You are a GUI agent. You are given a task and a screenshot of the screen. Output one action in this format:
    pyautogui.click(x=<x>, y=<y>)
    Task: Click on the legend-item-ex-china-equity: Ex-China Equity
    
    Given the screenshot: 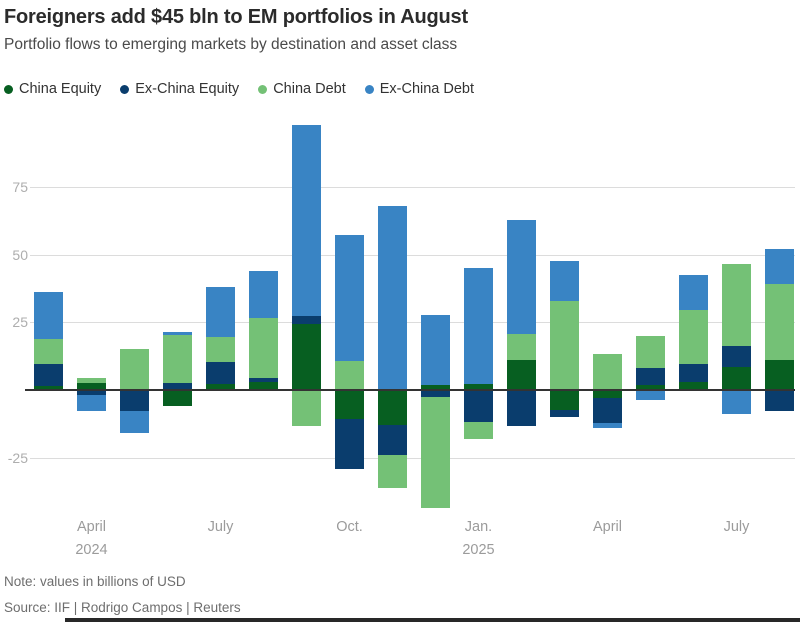 What is the action you would take?
    pyautogui.click(x=179, y=89)
    